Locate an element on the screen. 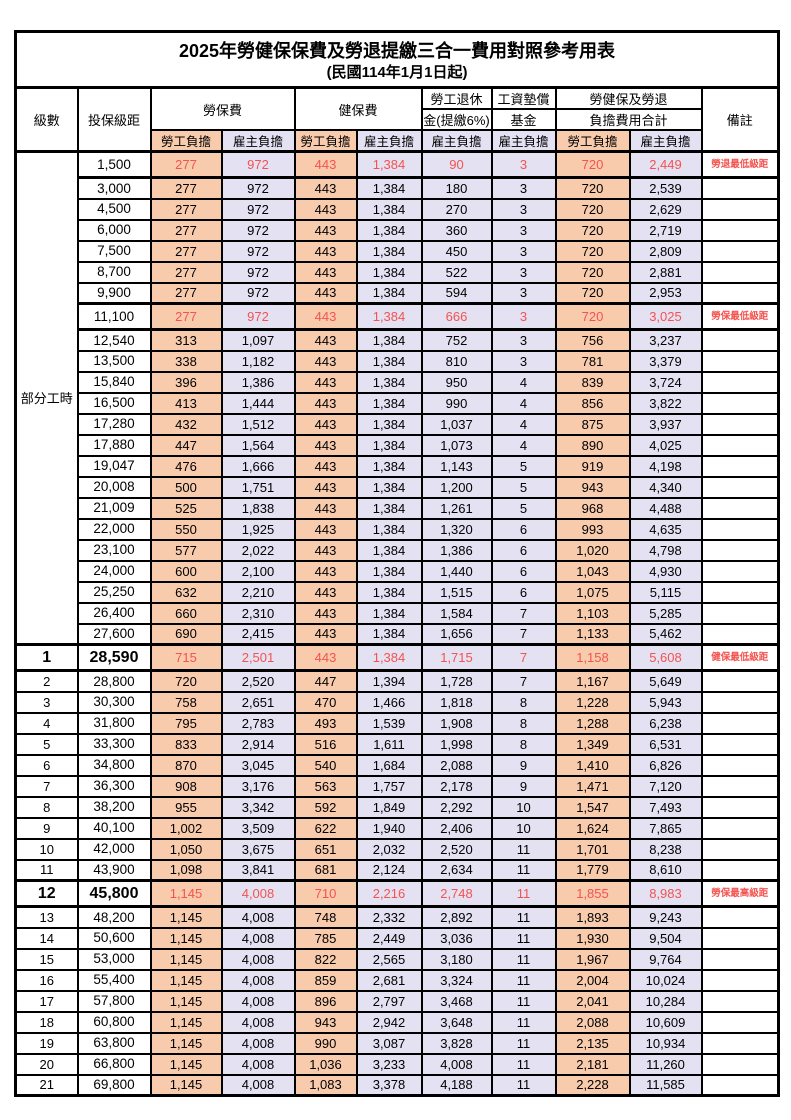 The height and width of the screenshot is (1120, 791). labor-employer-cell: 2,520 is located at coordinates (258, 681).